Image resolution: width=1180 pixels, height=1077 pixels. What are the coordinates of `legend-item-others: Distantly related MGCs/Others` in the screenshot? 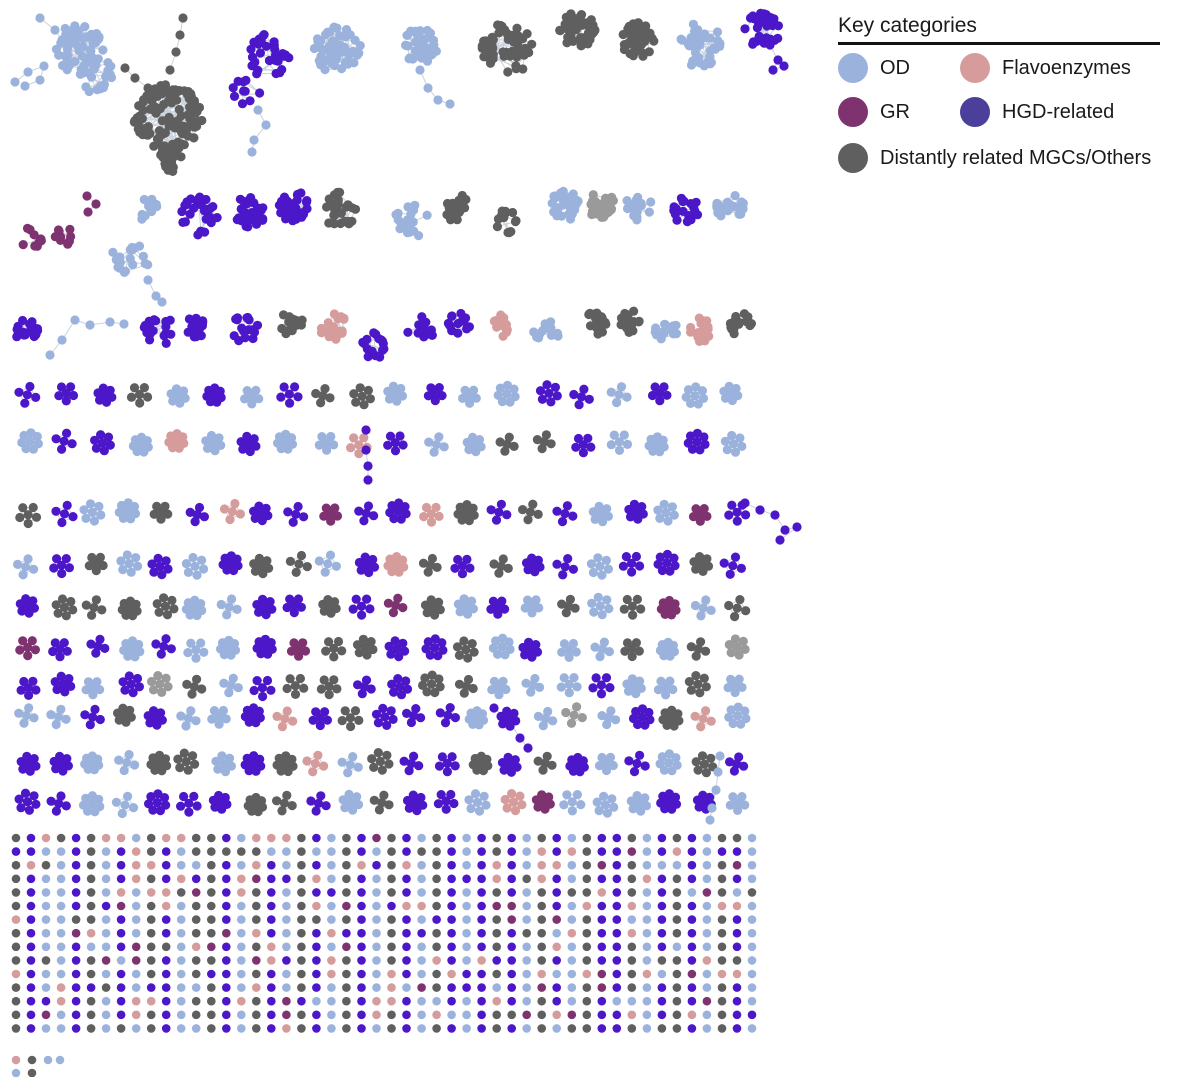 It's located at (994, 158).